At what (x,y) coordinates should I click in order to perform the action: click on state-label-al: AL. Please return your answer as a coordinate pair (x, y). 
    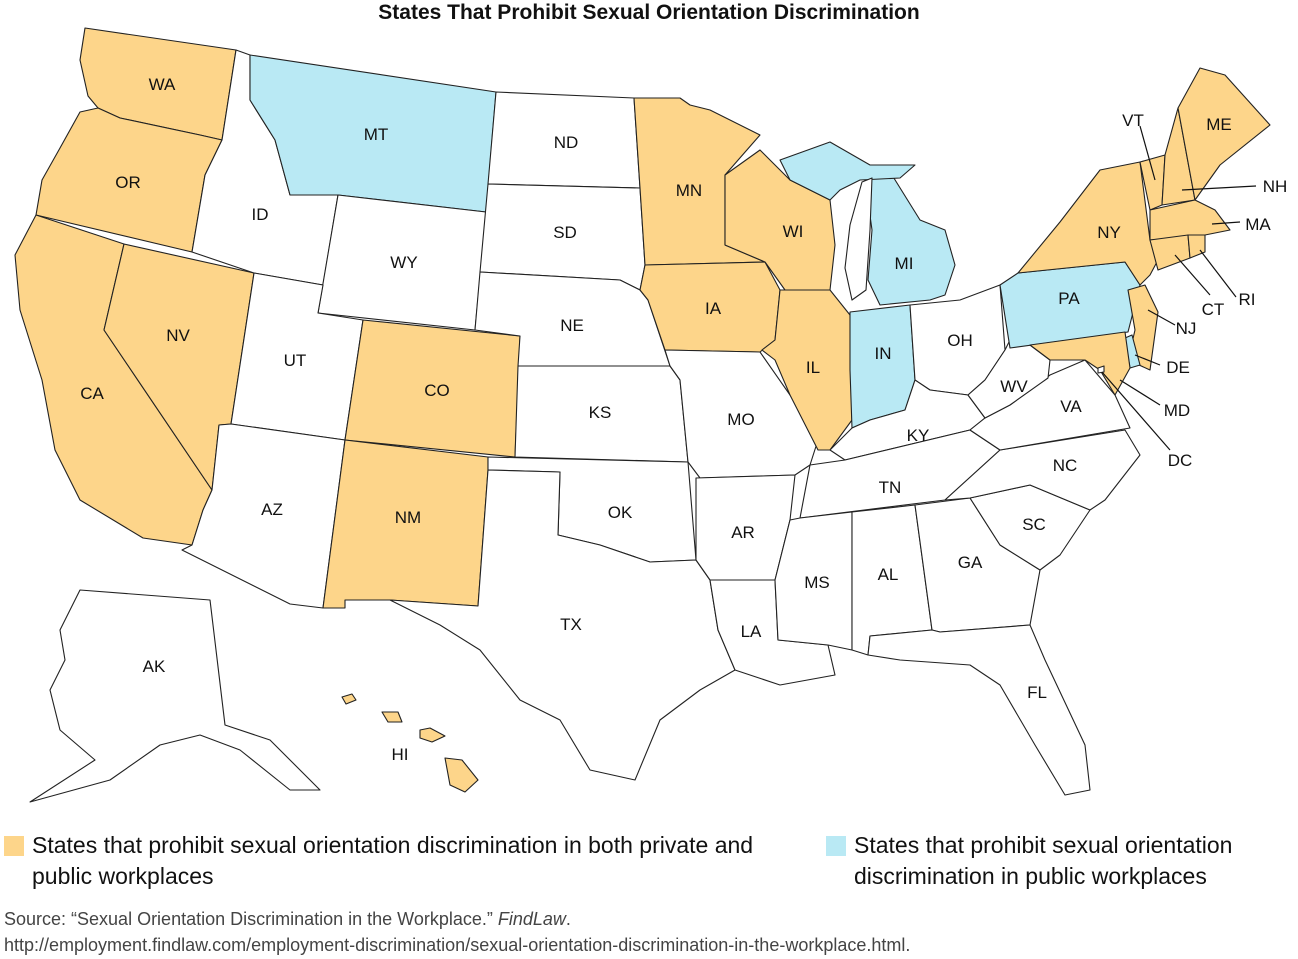
    Looking at the image, I should click on (888, 574).